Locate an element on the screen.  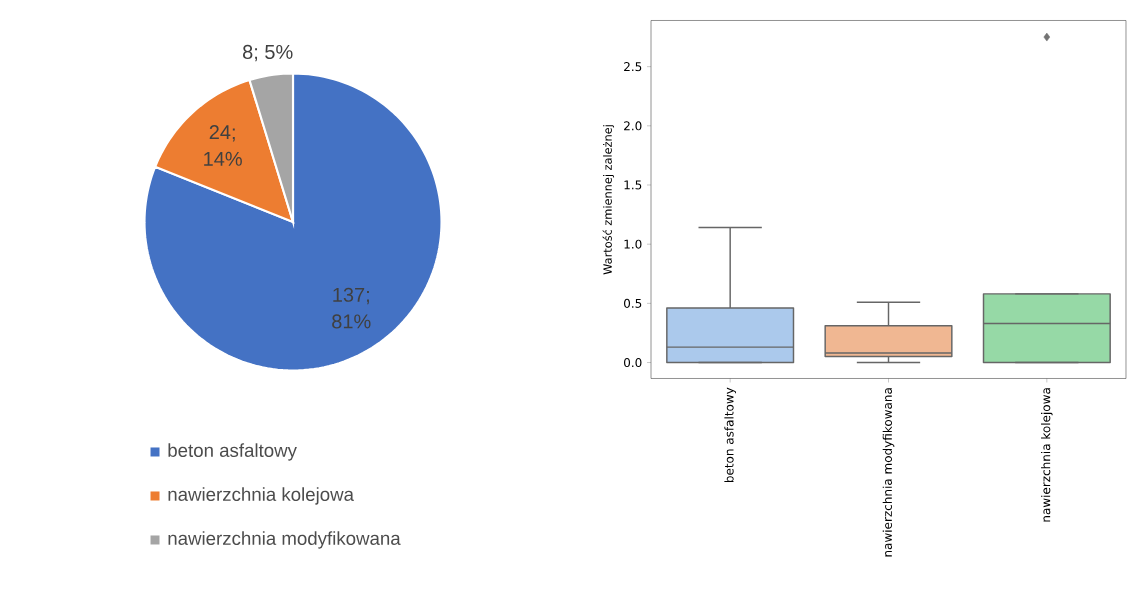
x-tick-label: nawierzchnia kolejowa is located at coordinates (1047, 455).